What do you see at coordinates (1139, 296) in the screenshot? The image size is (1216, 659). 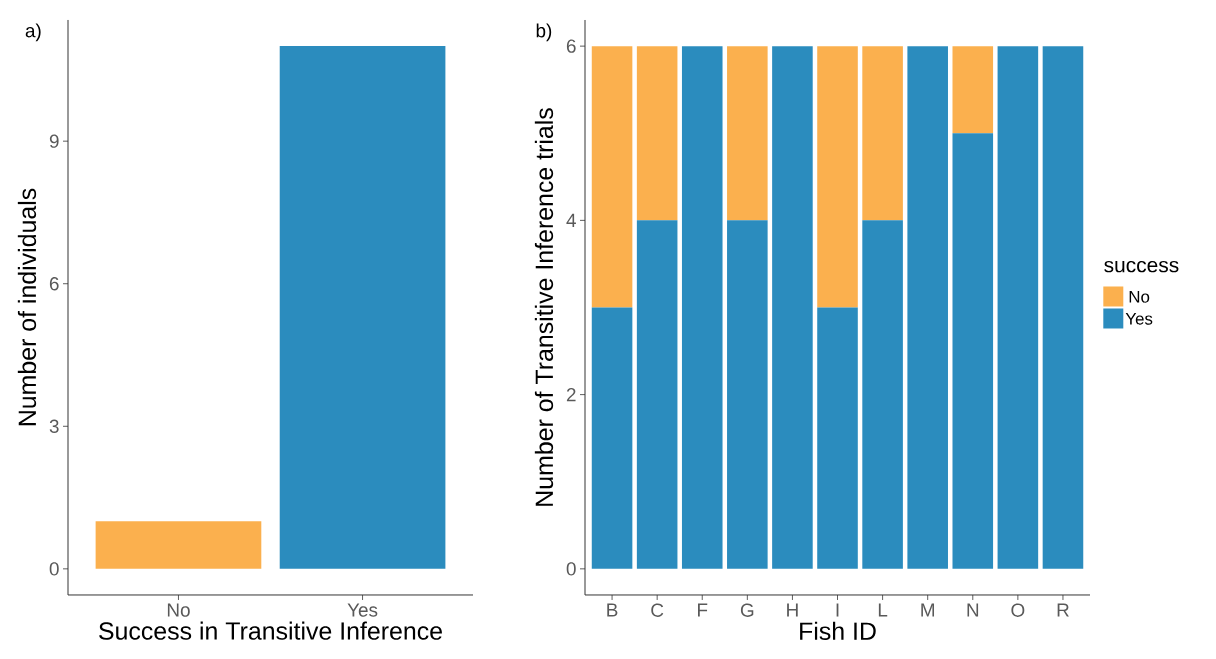 I see `legend-label: No` at bounding box center [1139, 296].